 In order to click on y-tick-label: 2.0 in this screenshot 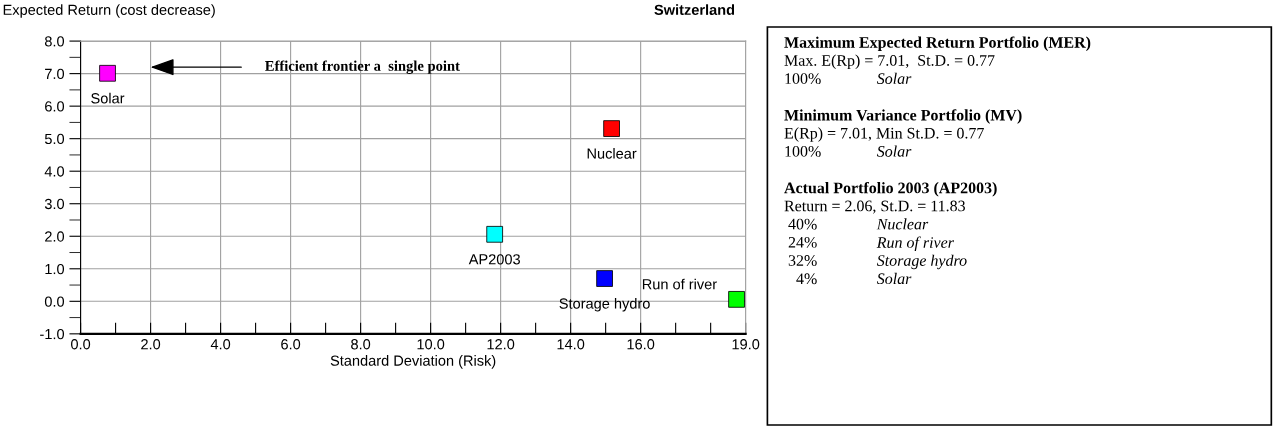, I will do `click(55, 236)`.